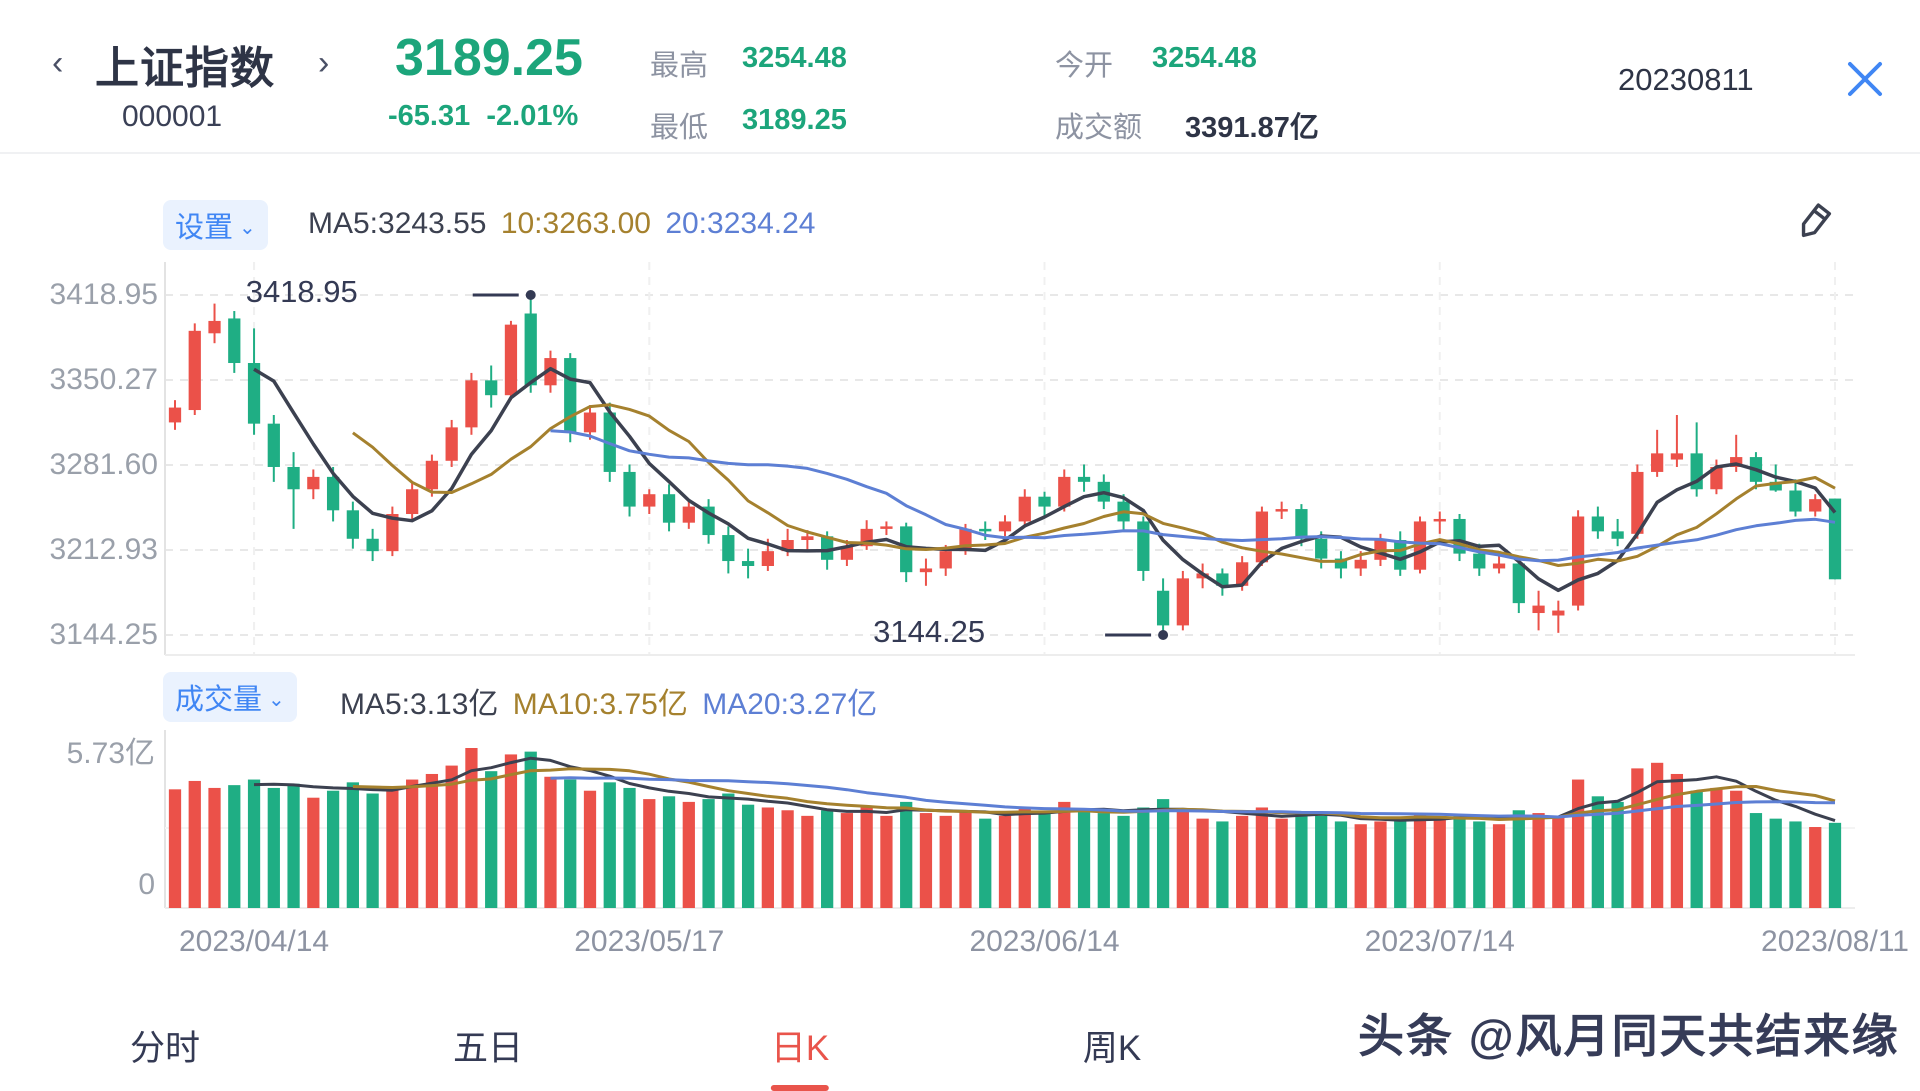  I want to click on low-value: 3189.25, so click(794, 120).